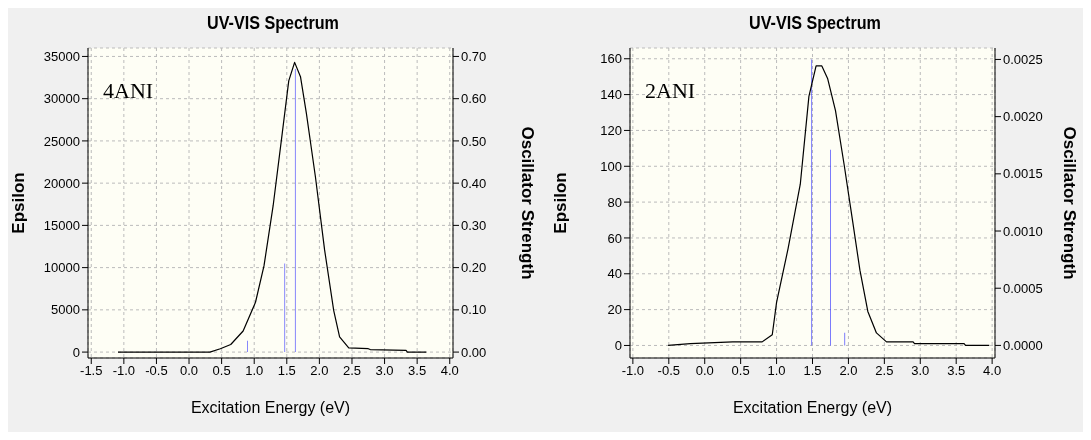  Describe the element at coordinates (614, 238) in the screenshot. I see `y-tick-label: 60` at that location.